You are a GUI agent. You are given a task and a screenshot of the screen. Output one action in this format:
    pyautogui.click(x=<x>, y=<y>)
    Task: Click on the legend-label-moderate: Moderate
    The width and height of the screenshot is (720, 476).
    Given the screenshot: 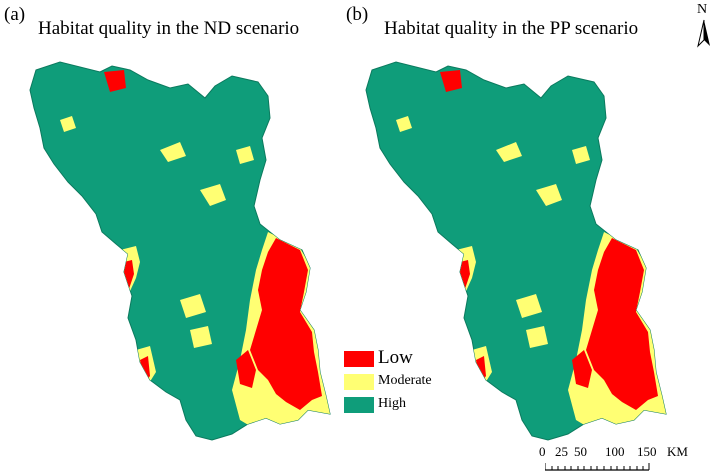 What is the action you would take?
    pyautogui.click(x=405, y=380)
    